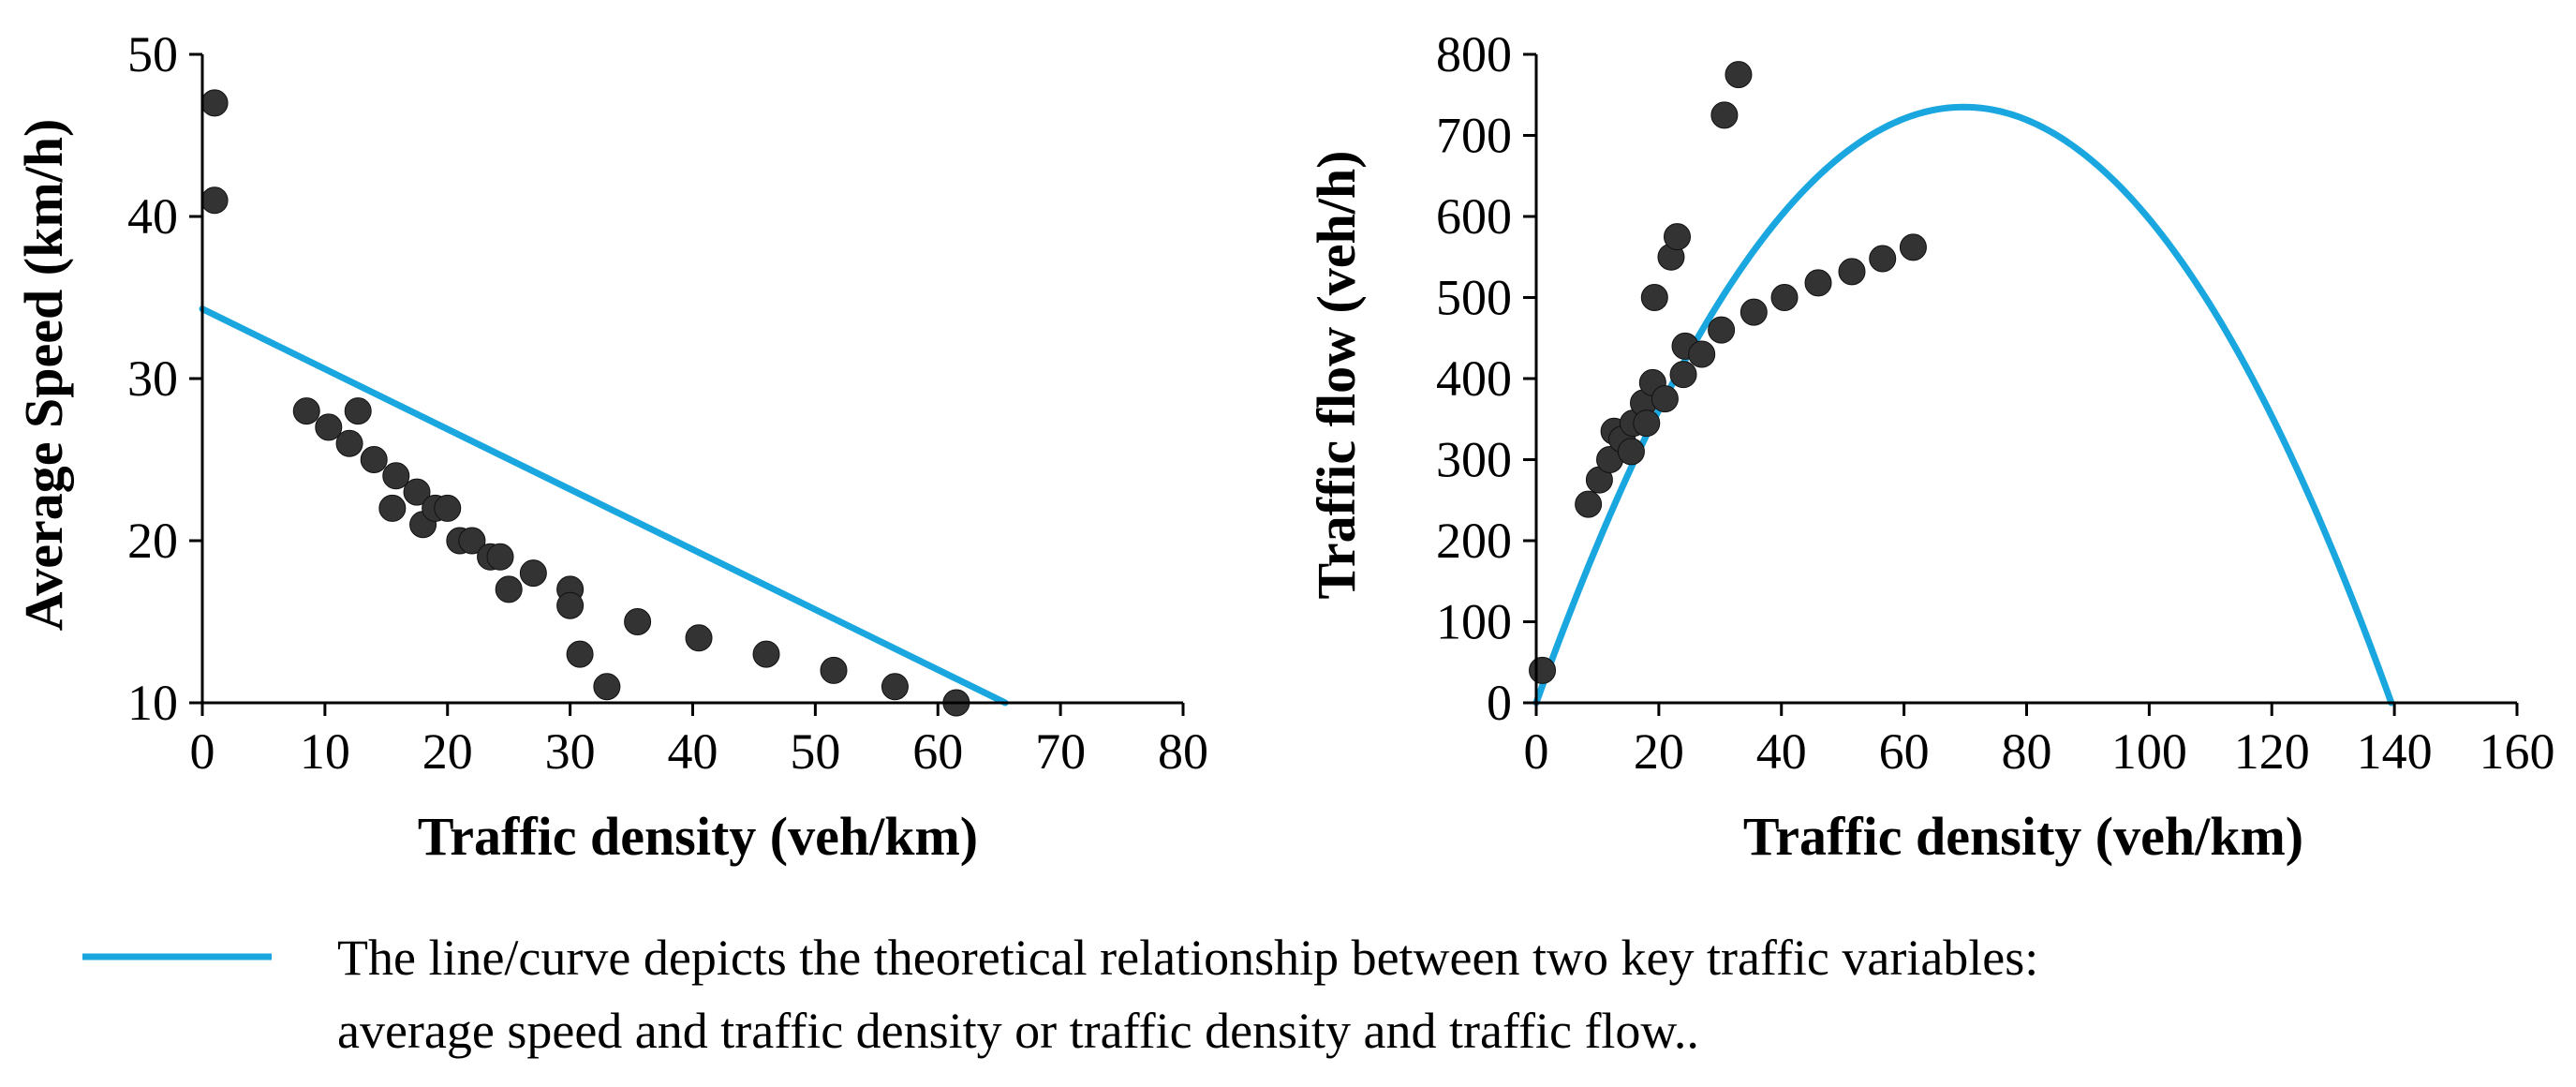 The width and height of the screenshot is (2576, 1087). Describe the element at coordinates (2272, 751) in the screenshot. I see `right-x-tick-label: 120` at that location.